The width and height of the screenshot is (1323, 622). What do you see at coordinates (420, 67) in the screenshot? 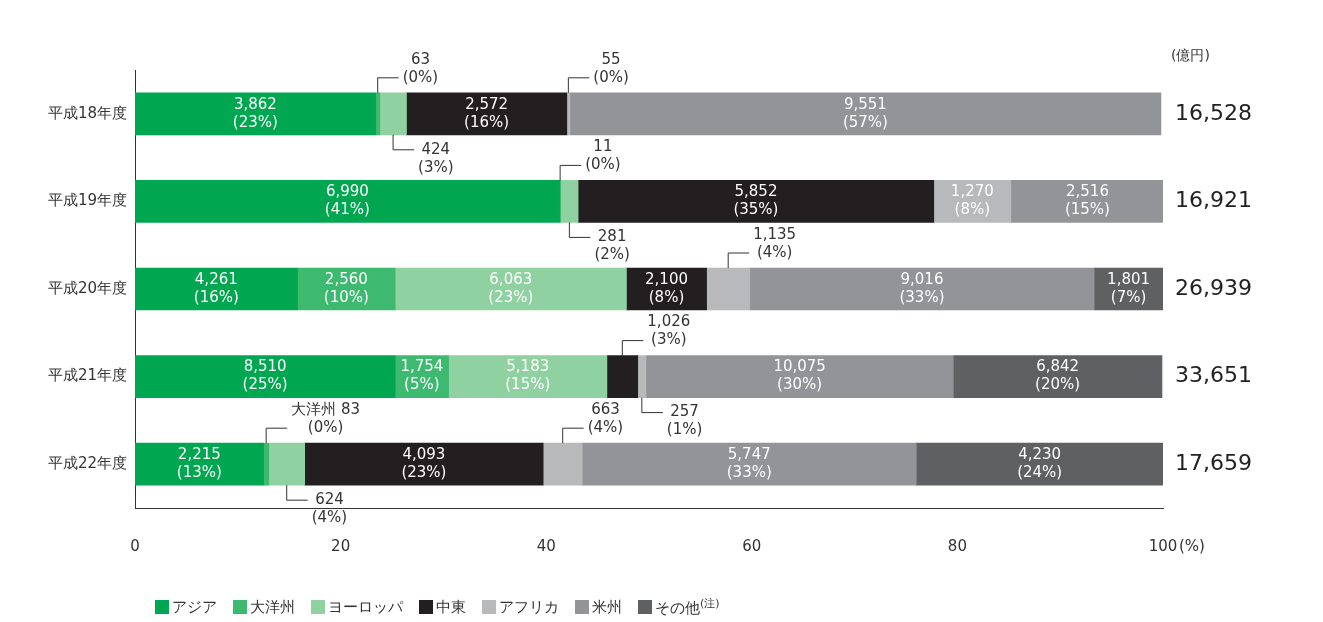
I see `data-label: 63 (0%)` at bounding box center [420, 67].